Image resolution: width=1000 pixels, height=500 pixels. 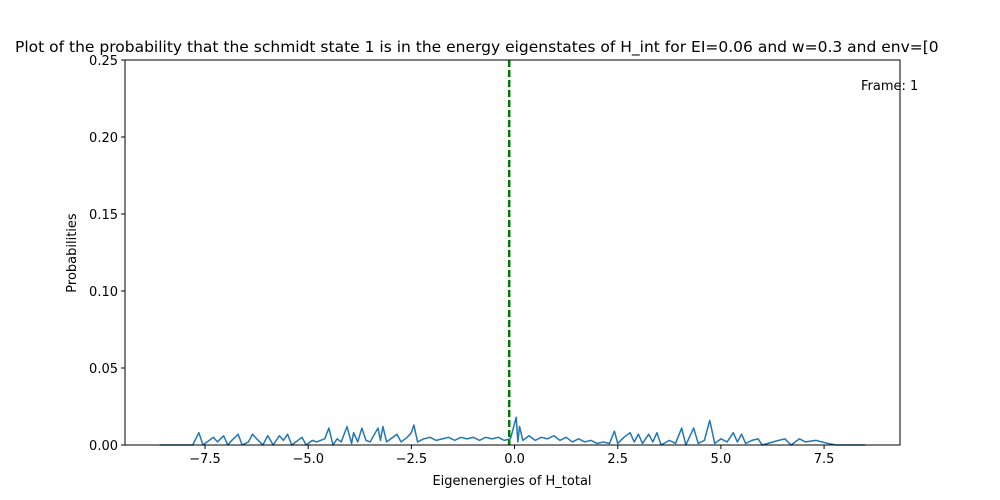 I want to click on y-axis-label: Probabilities, so click(x=72, y=253).